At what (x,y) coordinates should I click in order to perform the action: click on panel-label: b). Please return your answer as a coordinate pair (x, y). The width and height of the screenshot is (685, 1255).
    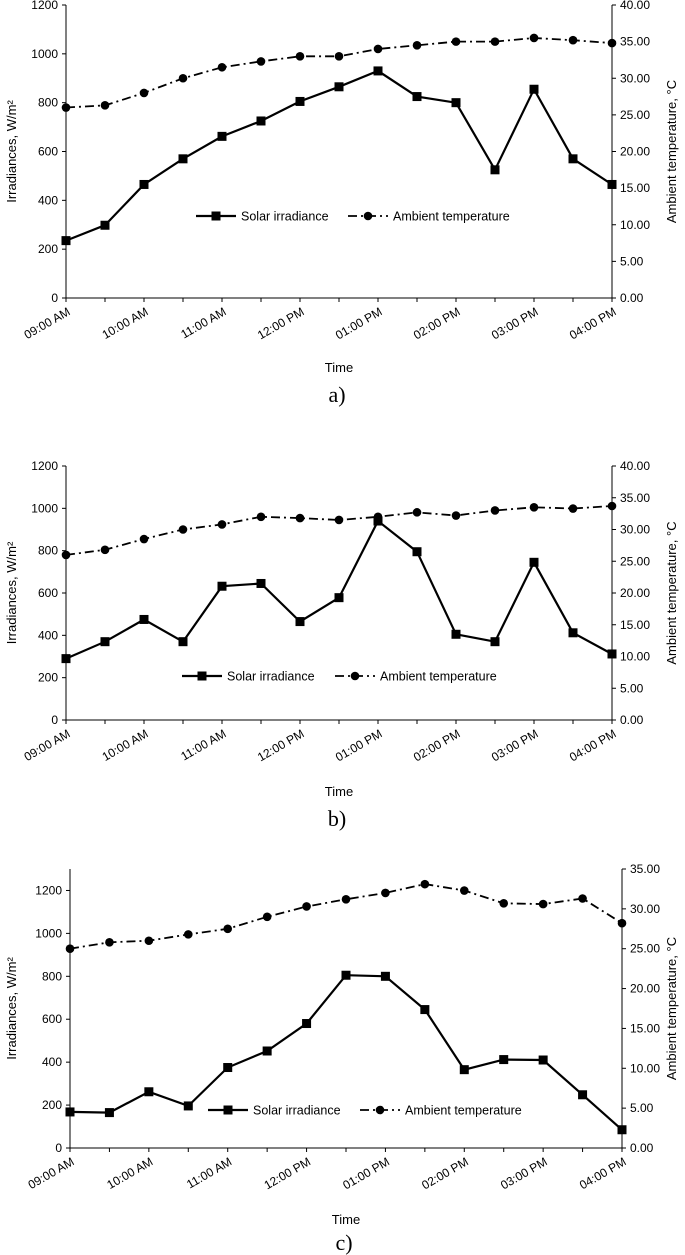
    Looking at the image, I should click on (337, 818).